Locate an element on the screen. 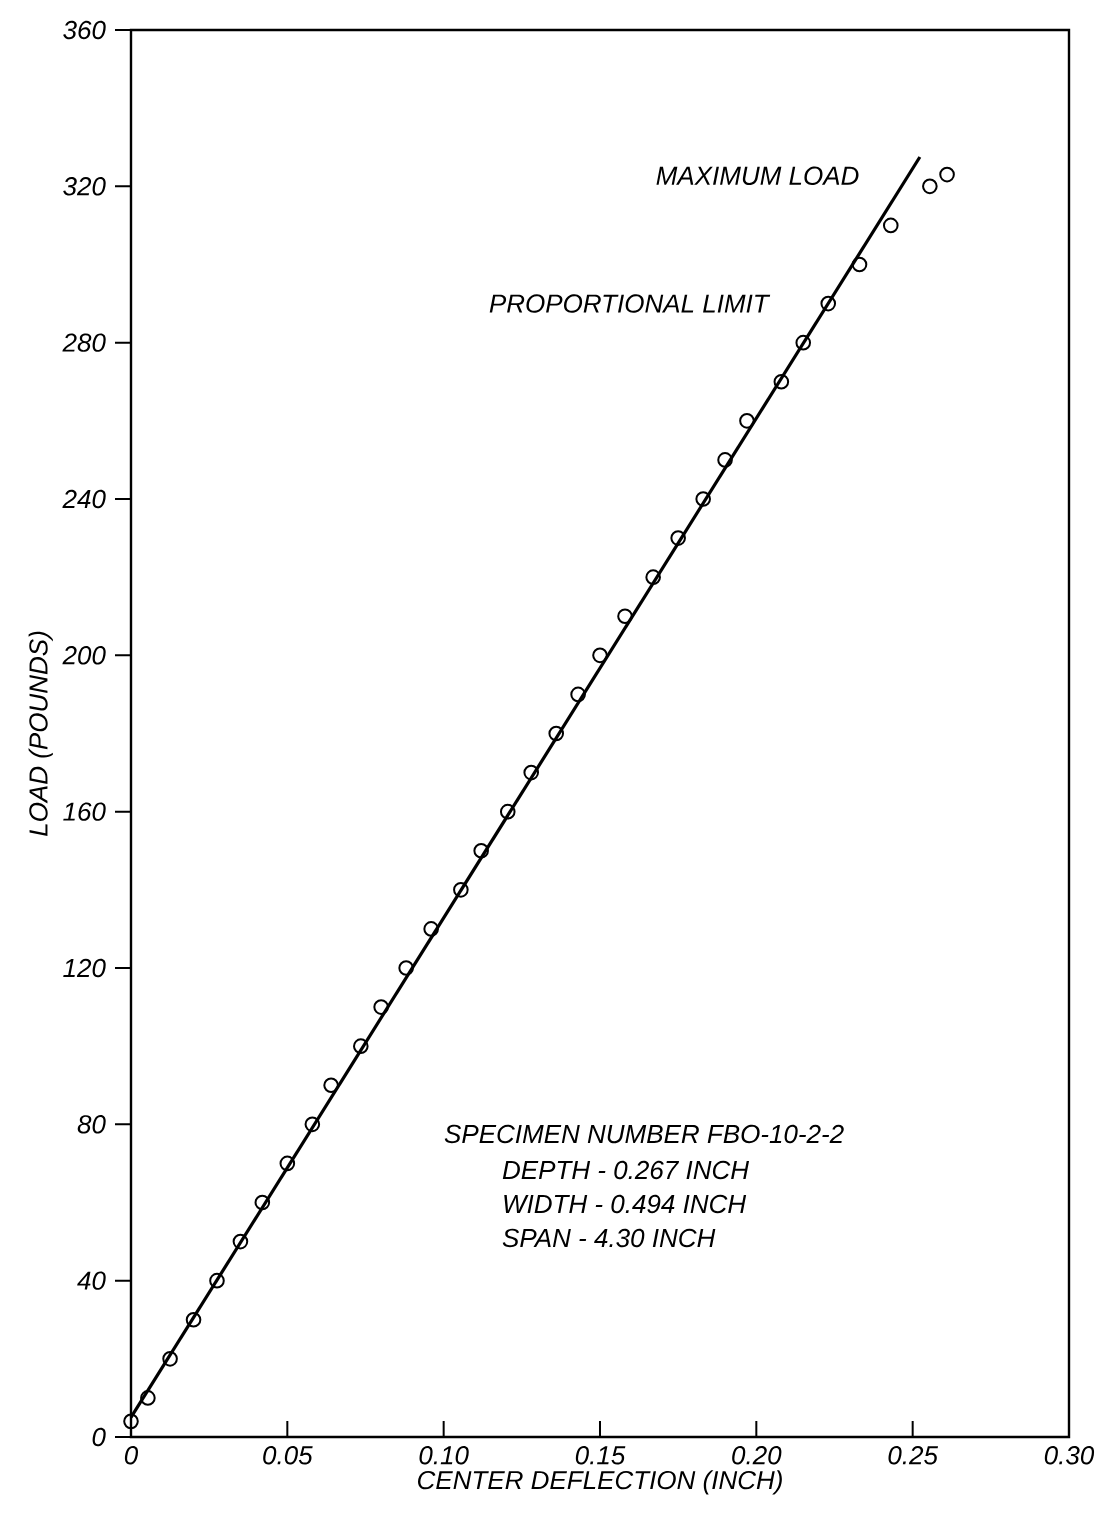  y-tick-label: 360 is located at coordinates (84, 30).